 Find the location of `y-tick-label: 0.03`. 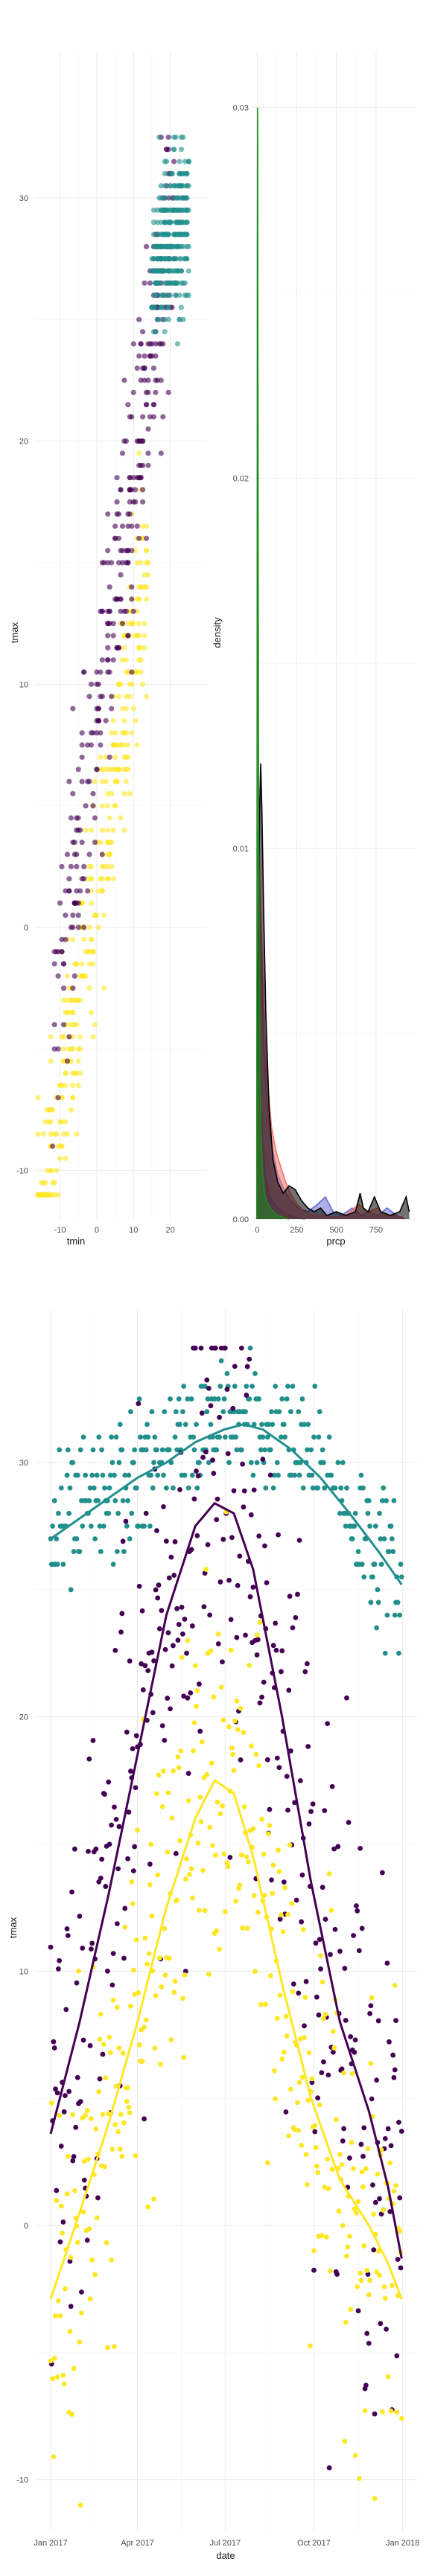

y-tick-label: 0.03 is located at coordinates (241, 109).